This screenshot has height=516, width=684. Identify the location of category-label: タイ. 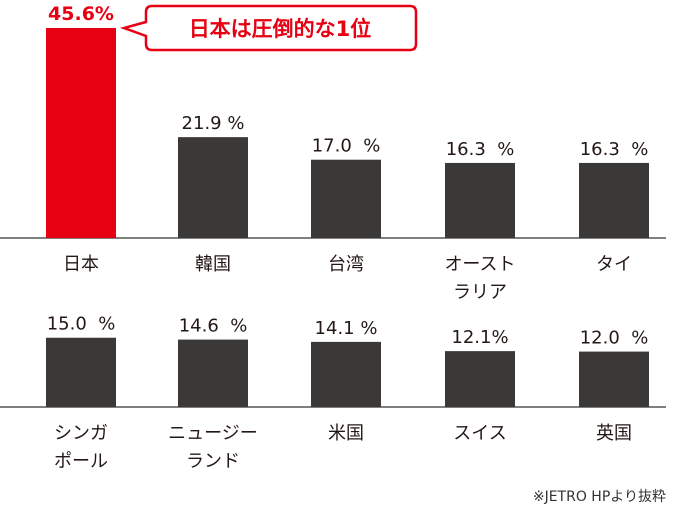
(614, 264).